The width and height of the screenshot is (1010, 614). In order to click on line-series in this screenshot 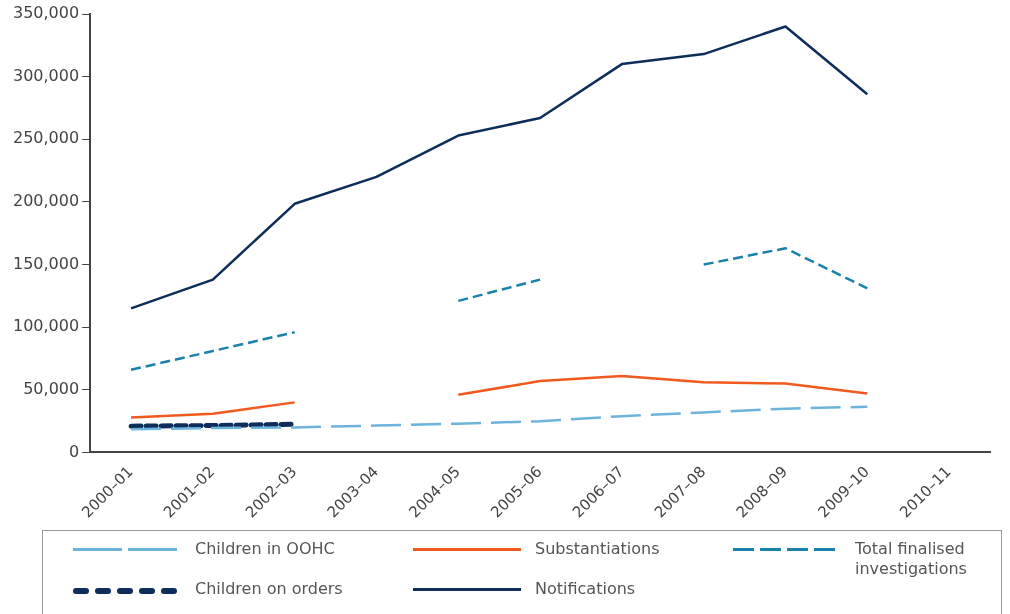, I will do `click(499, 418)`.